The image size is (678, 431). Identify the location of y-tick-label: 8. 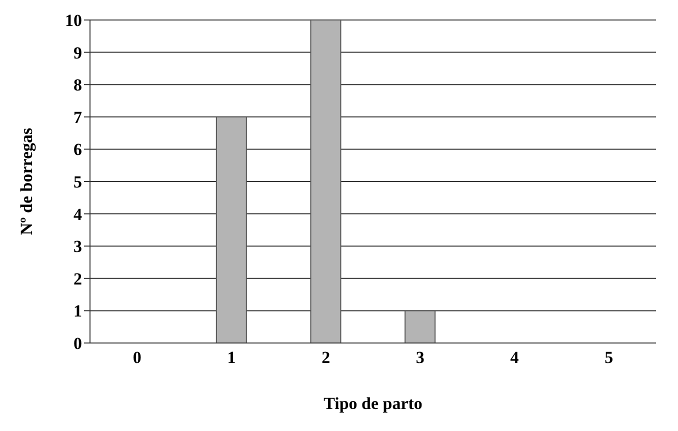
(78, 85).